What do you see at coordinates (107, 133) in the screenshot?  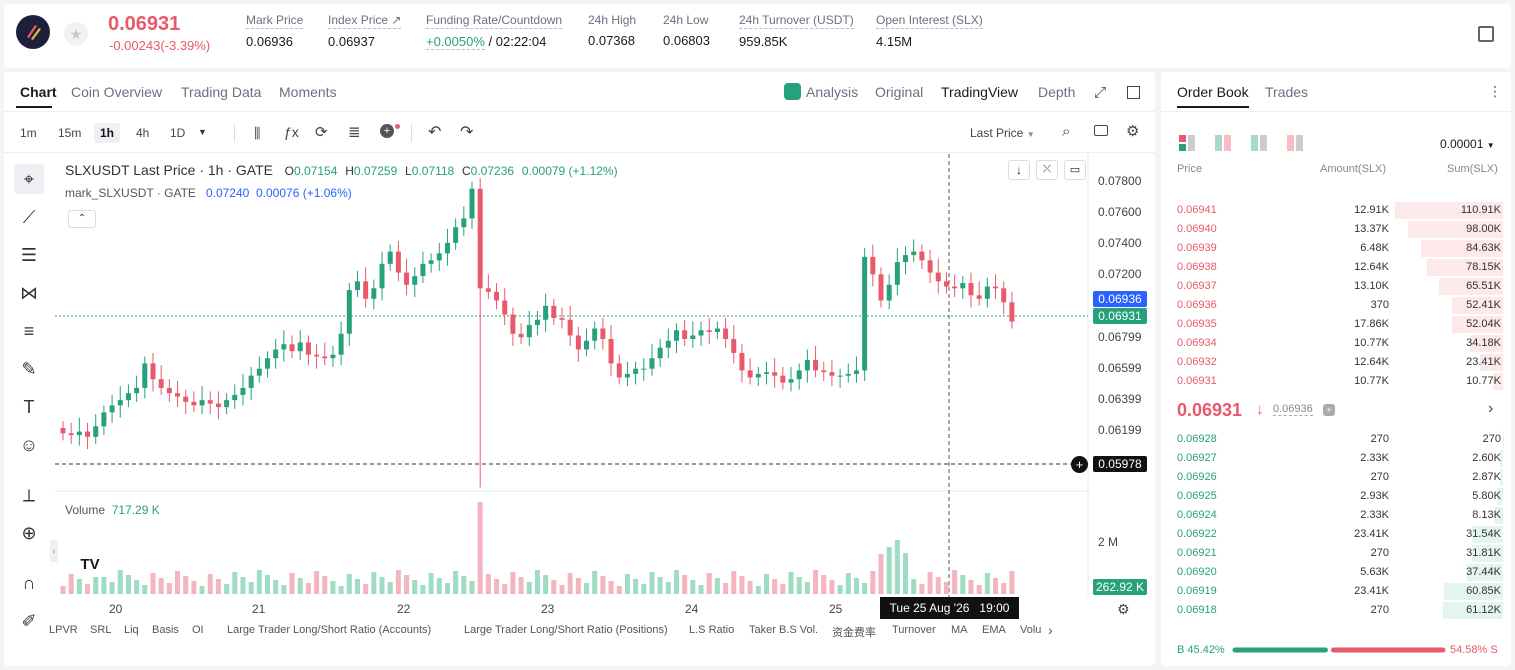 I see `interval-1h: 1h` at bounding box center [107, 133].